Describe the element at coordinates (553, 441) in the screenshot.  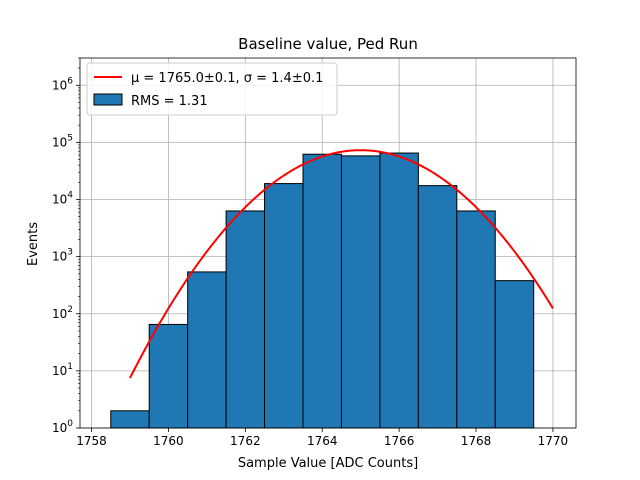
I see `x-tick-label: 1770` at that location.